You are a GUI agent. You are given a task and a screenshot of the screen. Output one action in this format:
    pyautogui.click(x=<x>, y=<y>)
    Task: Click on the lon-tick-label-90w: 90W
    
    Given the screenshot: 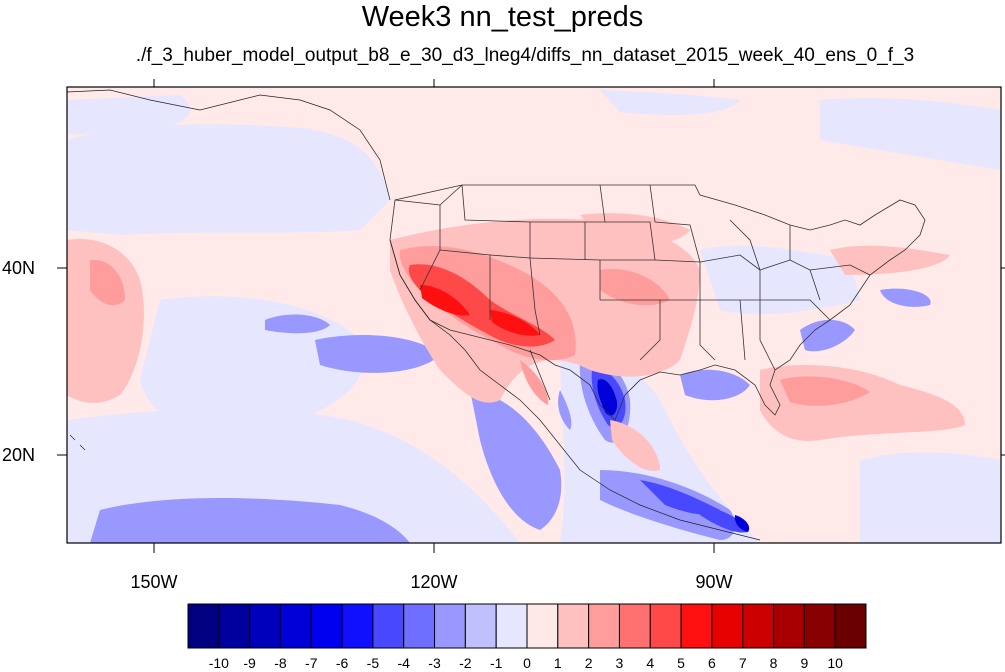 What is the action you would take?
    pyautogui.click(x=714, y=582)
    